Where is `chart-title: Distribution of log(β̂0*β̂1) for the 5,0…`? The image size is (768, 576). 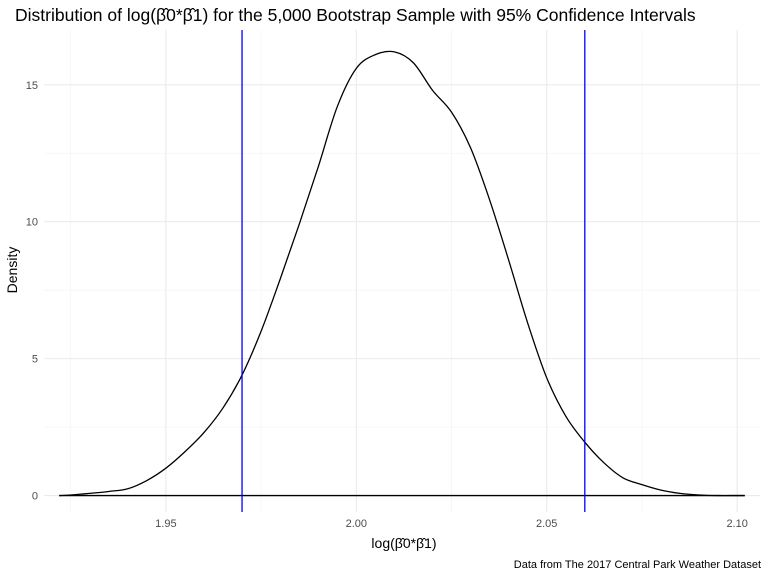
chart-title: Distribution of log(β̂0*β̂1) for the 5,0… is located at coordinates (355, 15).